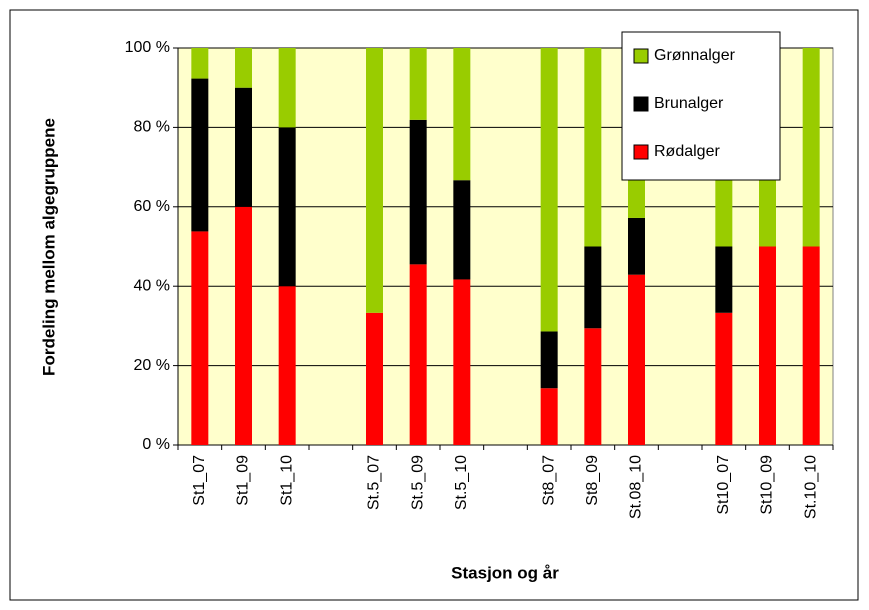 Image resolution: width=869 pixels, height=610 pixels. I want to click on x-tick-label: St.08_10, so click(636, 487).